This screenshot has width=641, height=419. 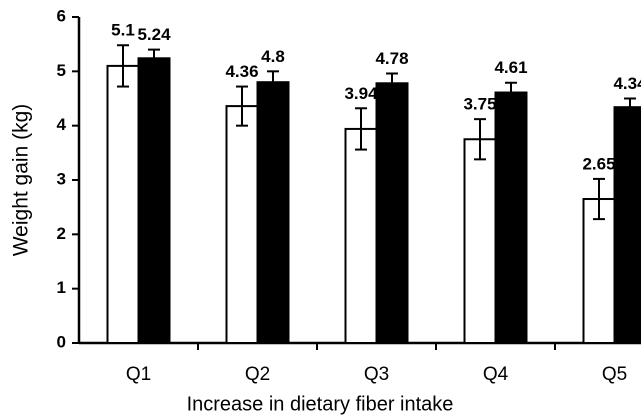 What do you see at coordinates (598, 163) in the screenshot?
I see `data-label: 2.65` at bounding box center [598, 163].